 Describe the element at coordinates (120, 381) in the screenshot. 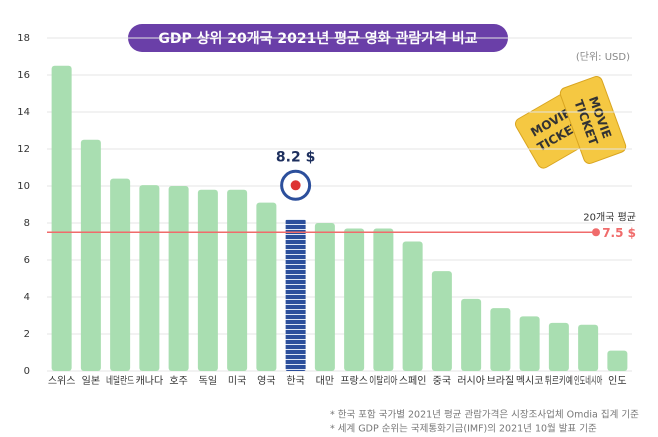

I see `x-tick-label: 네덜란드` at that location.